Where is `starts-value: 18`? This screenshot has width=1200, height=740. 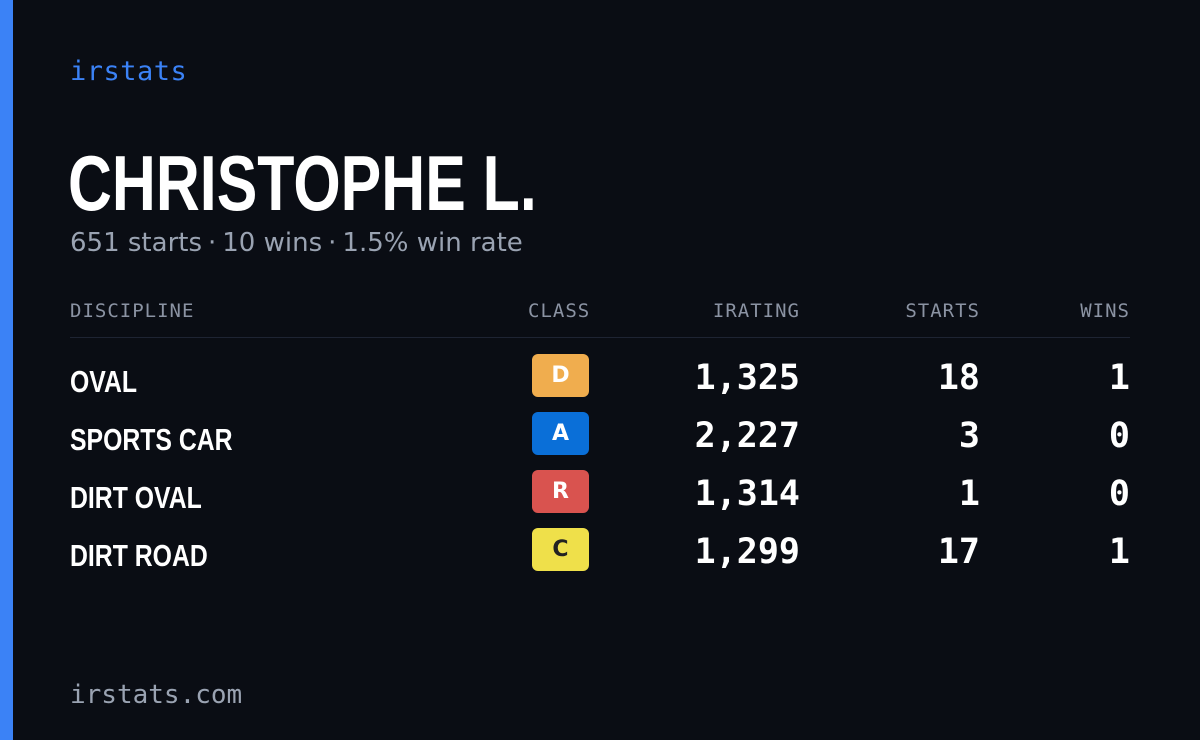
starts-value: 18 is located at coordinates (958, 378).